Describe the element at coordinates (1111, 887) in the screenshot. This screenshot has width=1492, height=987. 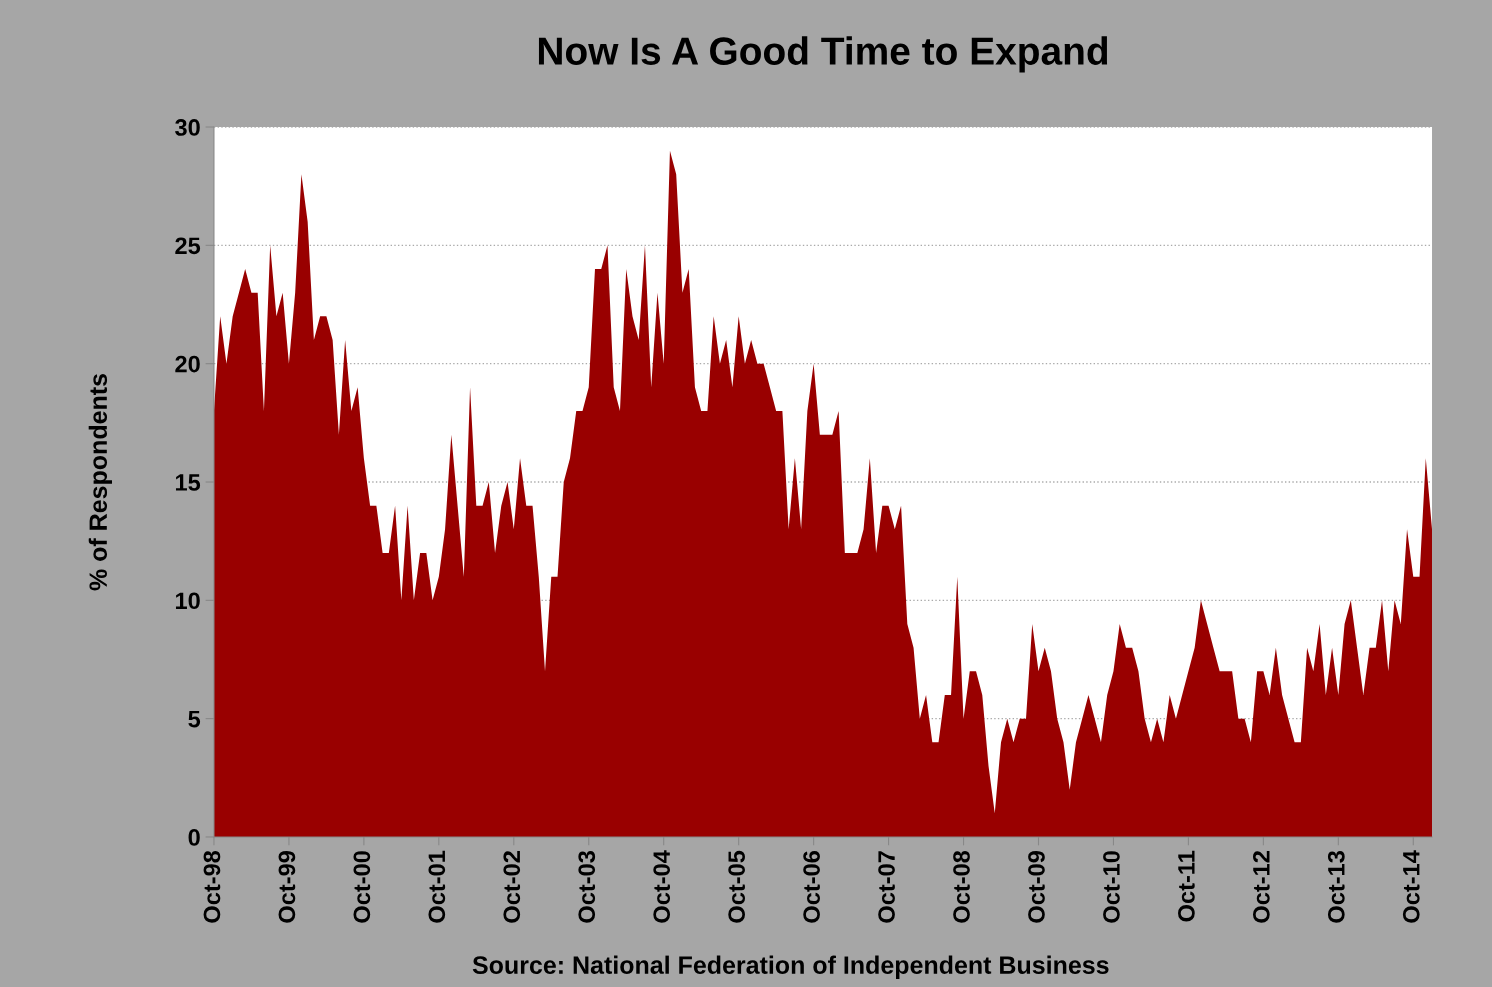
I see `x-tick-label: Oct-10` at that location.